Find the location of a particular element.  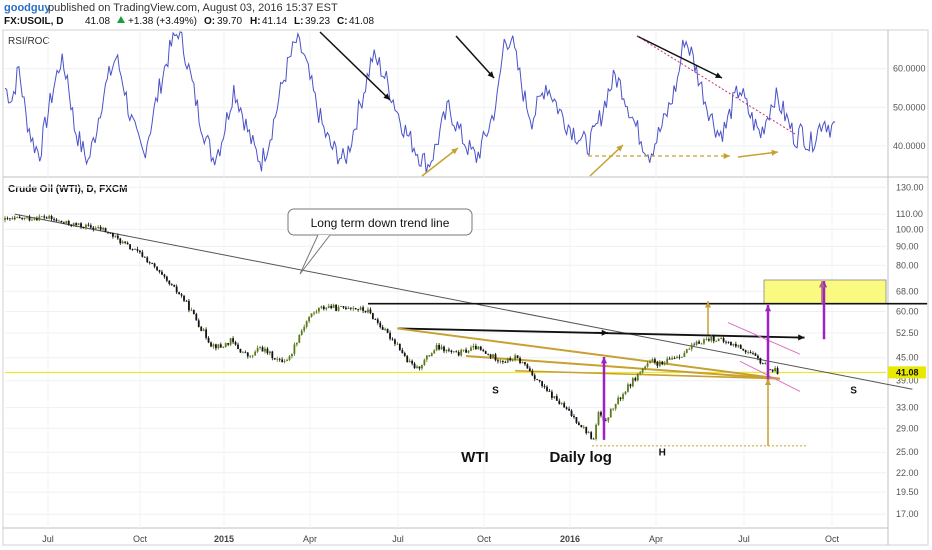

last-price: 41.08 is located at coordinates (97, 21).